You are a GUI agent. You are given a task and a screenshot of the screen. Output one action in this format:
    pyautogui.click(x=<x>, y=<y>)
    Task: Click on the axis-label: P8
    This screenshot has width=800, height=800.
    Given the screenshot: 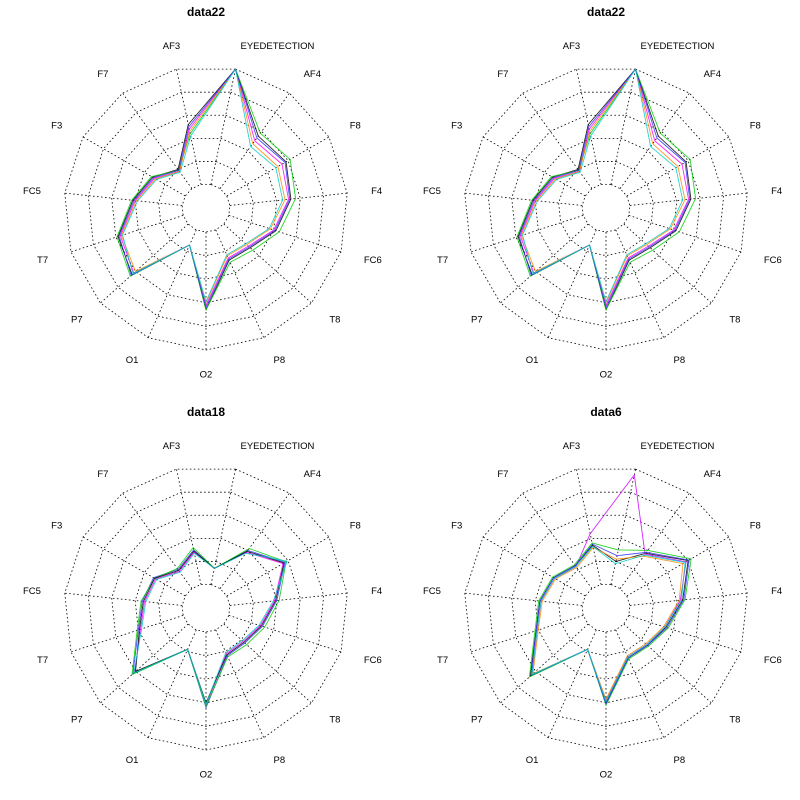 What is the action you would take?
    pyautogui.click(x=680, y=760)
    